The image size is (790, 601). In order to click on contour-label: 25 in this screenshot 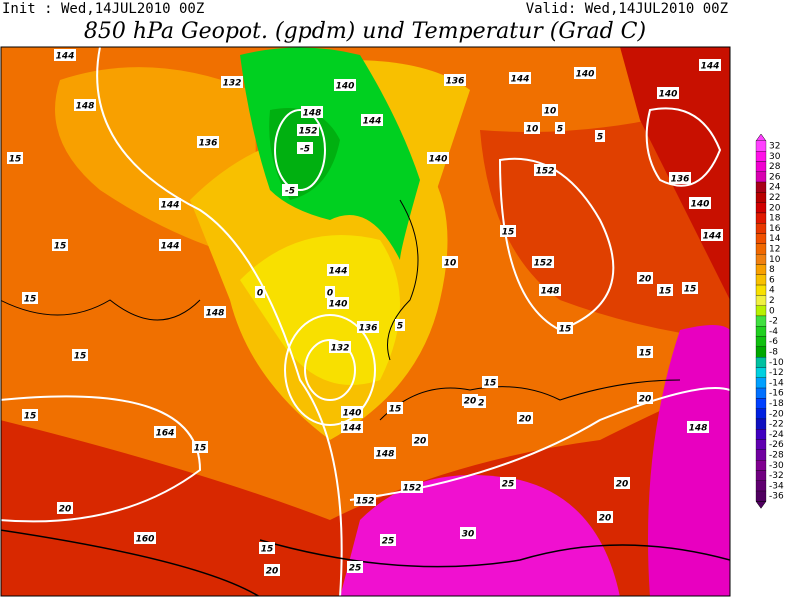, I will do `click(508, 485)`.